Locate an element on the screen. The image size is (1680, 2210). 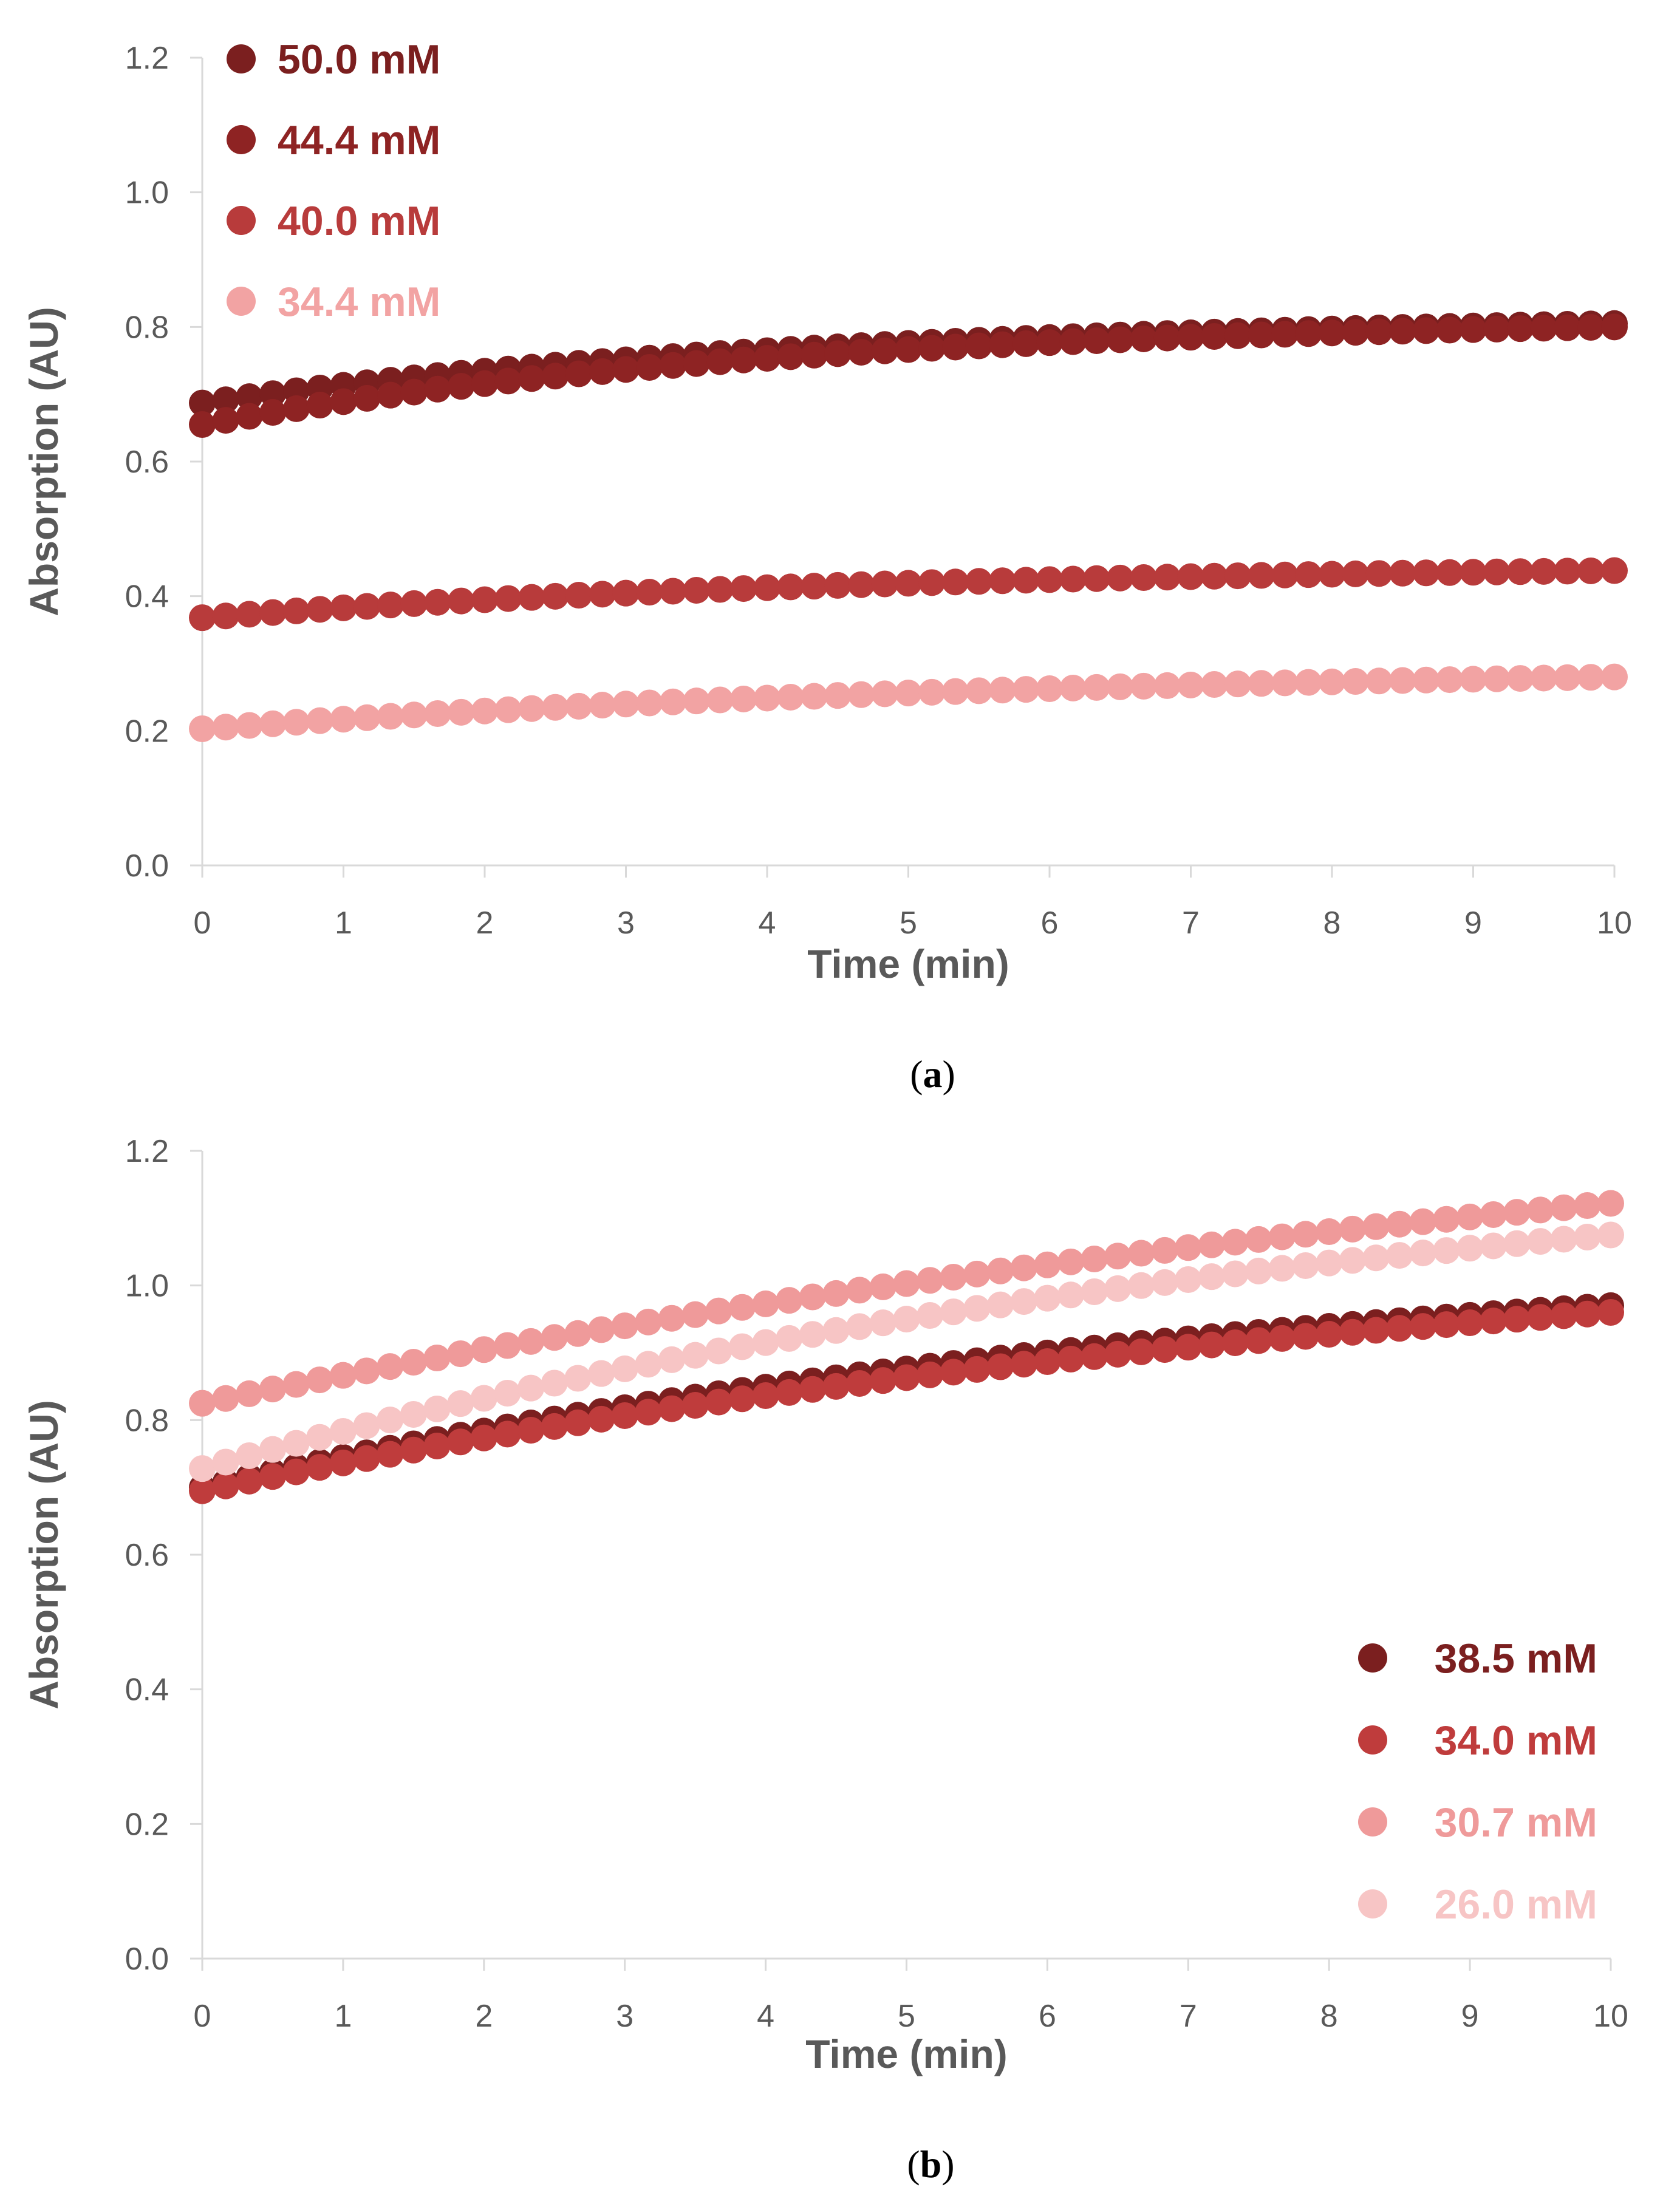
y-tick-label: 0.6 is located at coordinates (147, 1555).